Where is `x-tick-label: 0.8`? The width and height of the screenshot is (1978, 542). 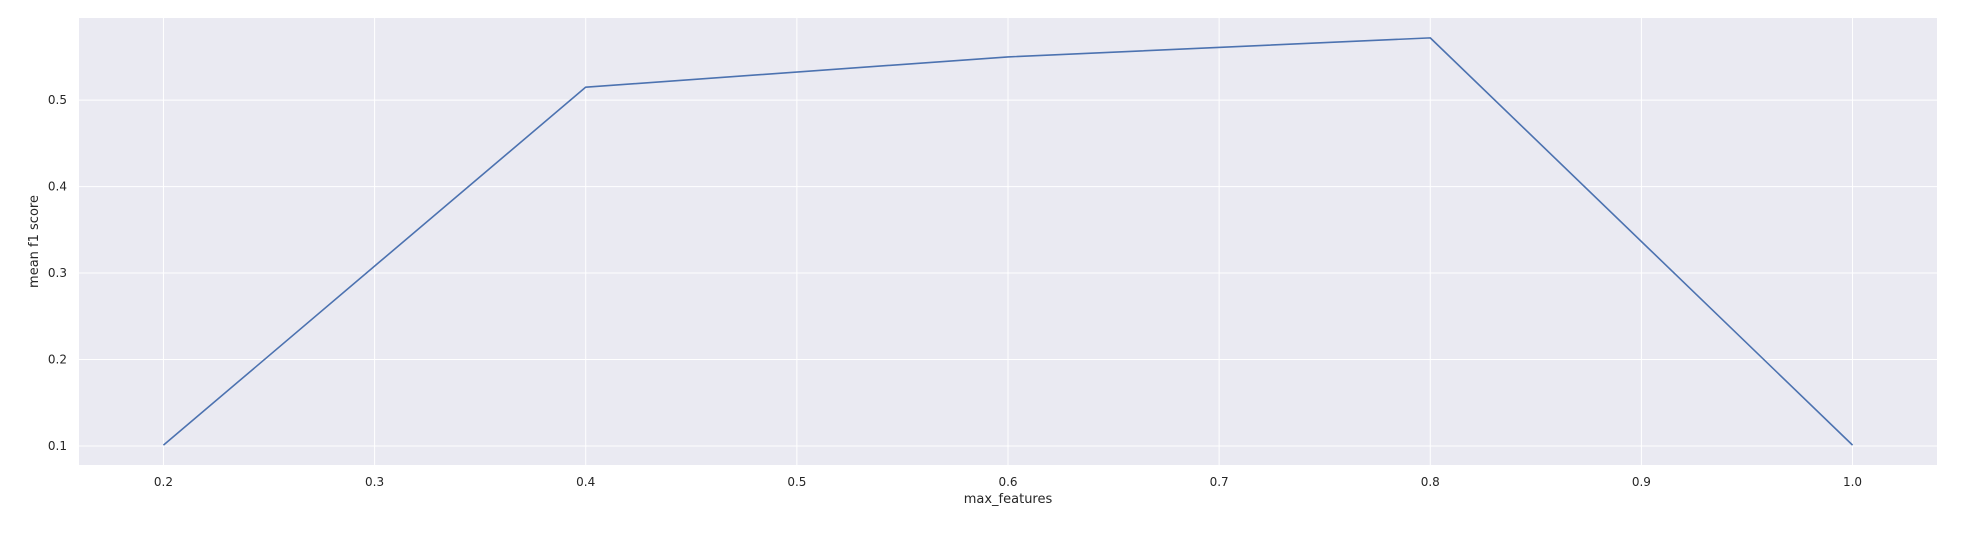
x-tick-label: 0.8 is located at coordinates (1430, 482).